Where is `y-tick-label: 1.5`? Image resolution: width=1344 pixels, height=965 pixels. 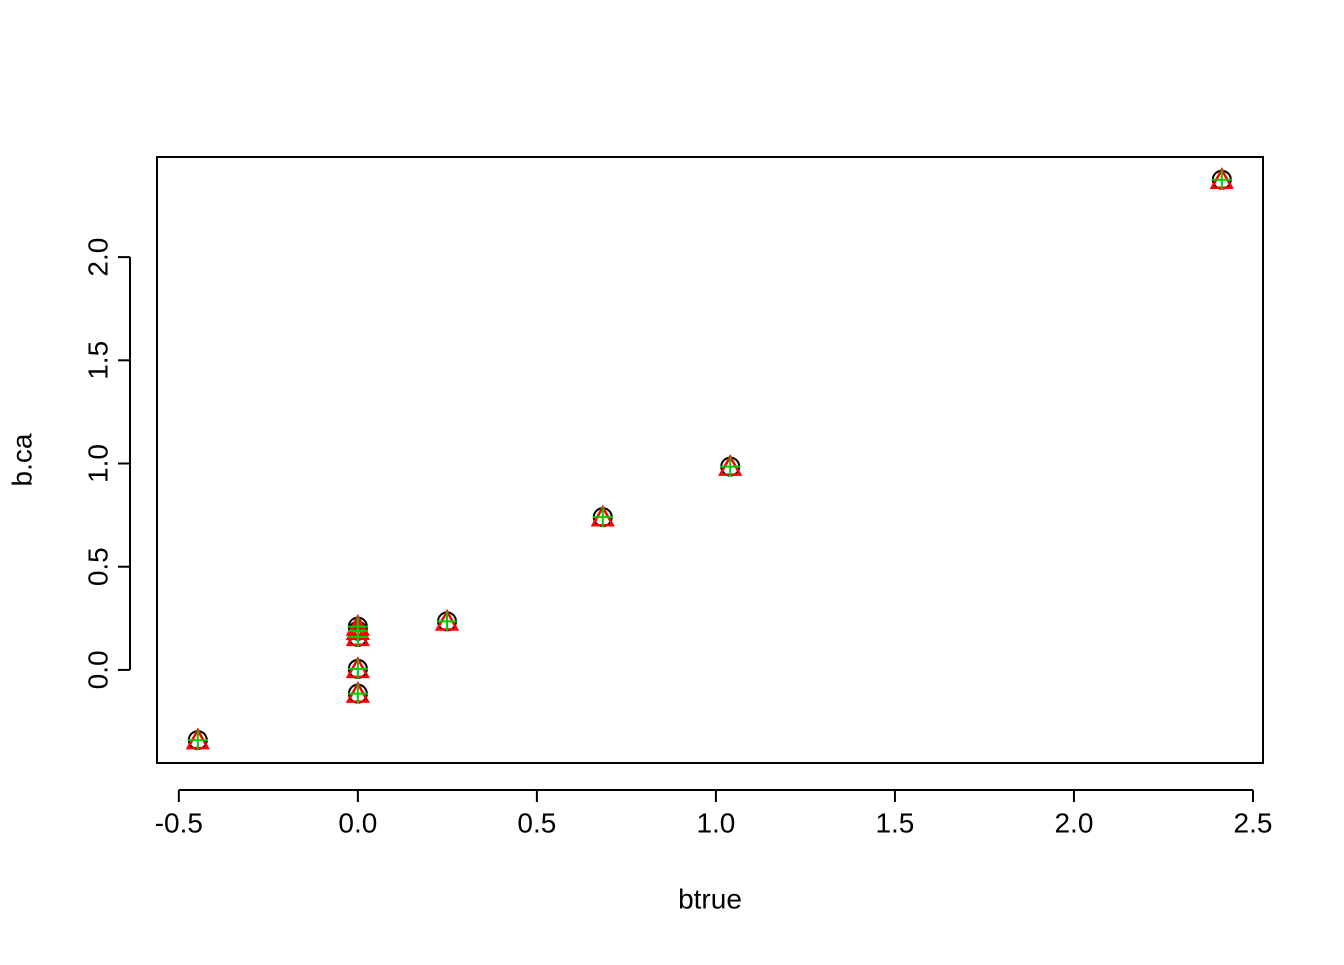
y-tick-label: 1.5 is located at coordinates (97, 360).